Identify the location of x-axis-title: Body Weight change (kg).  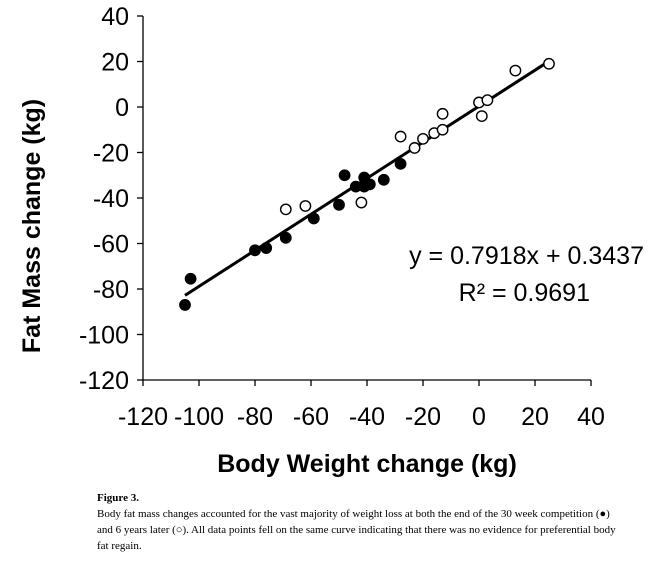
(367, 464).